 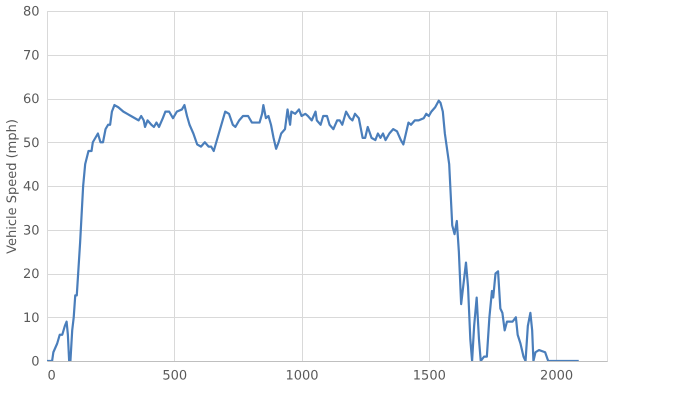 What do you see at coordinates (31, 318) in the screenshot?
I see `y-tick-label: 10` at bounding box center [31, 318].